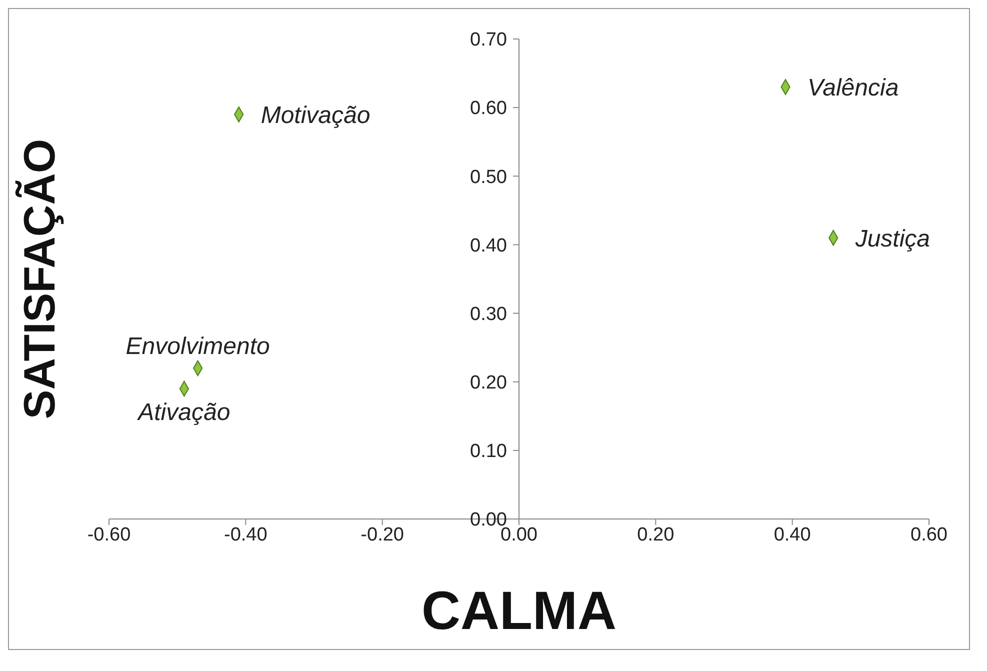 The height and width of the screenshot is (671, 987). What do you see at coordinates (39, 279) in the screenshot?
I see `y-axis-title: SATISFAÇÃO` at bounding box center [39, 279].